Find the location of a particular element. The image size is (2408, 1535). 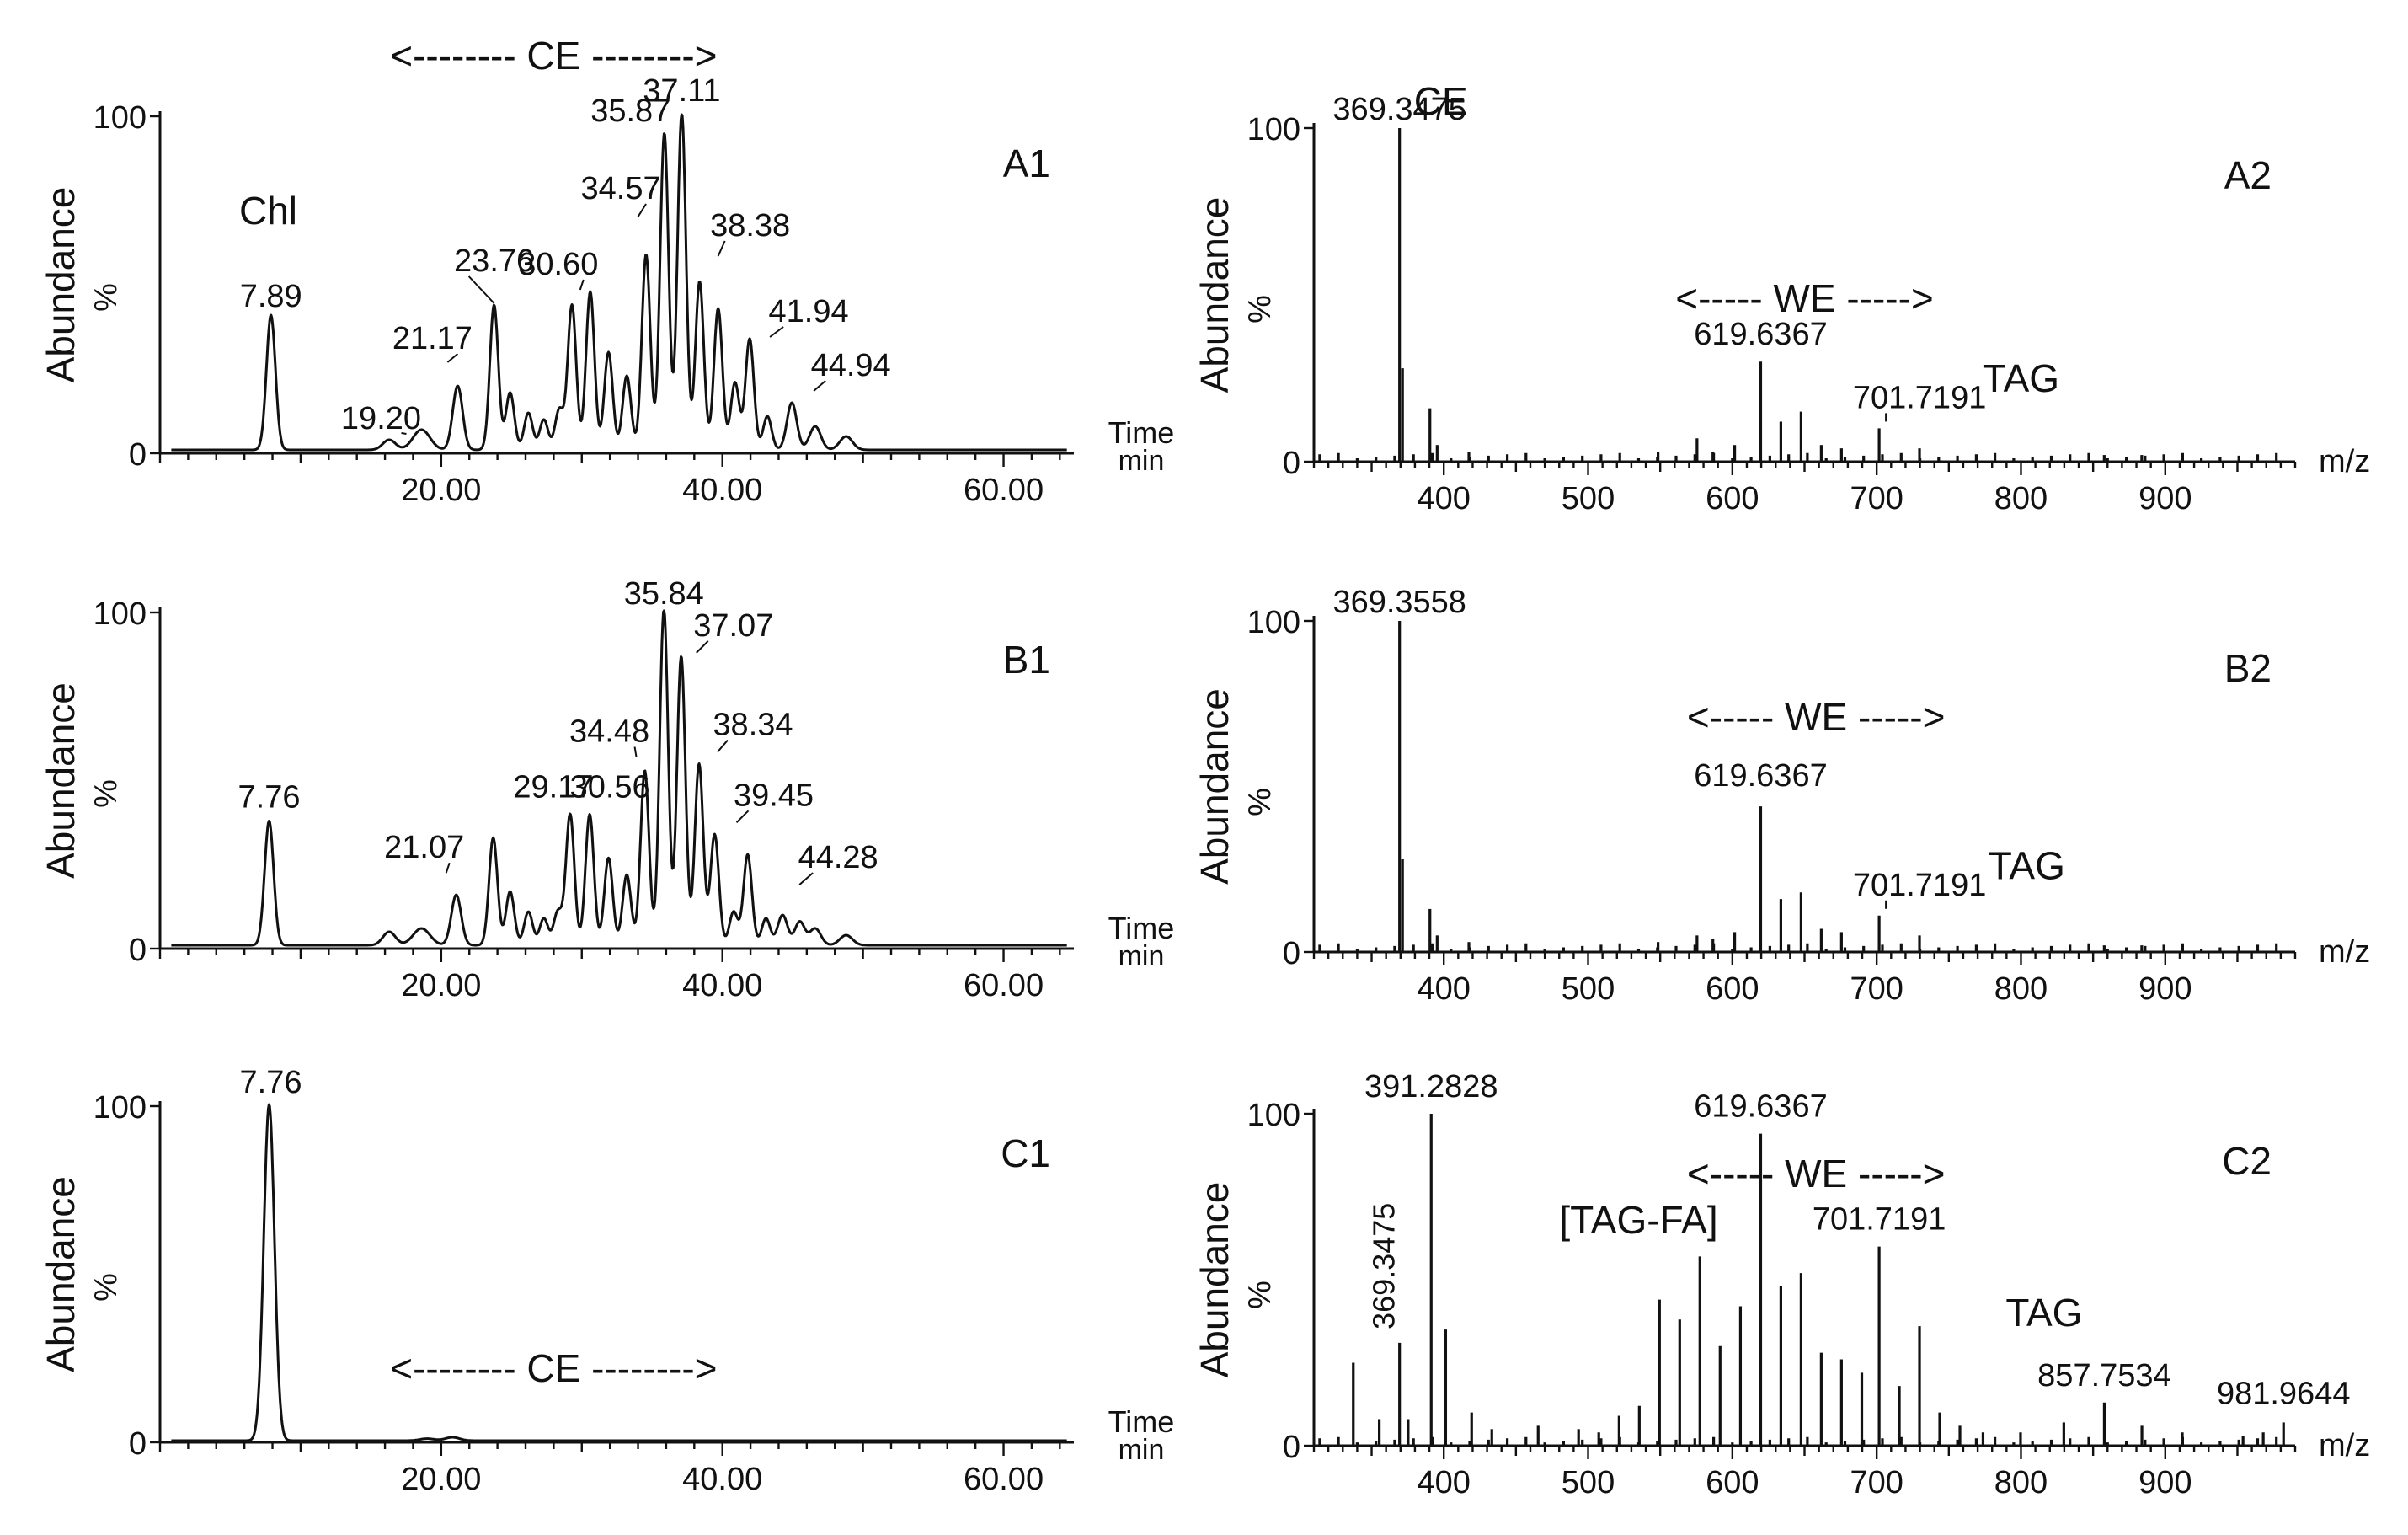

peak-label: 7.76 is located at coordinates (271, 1082).